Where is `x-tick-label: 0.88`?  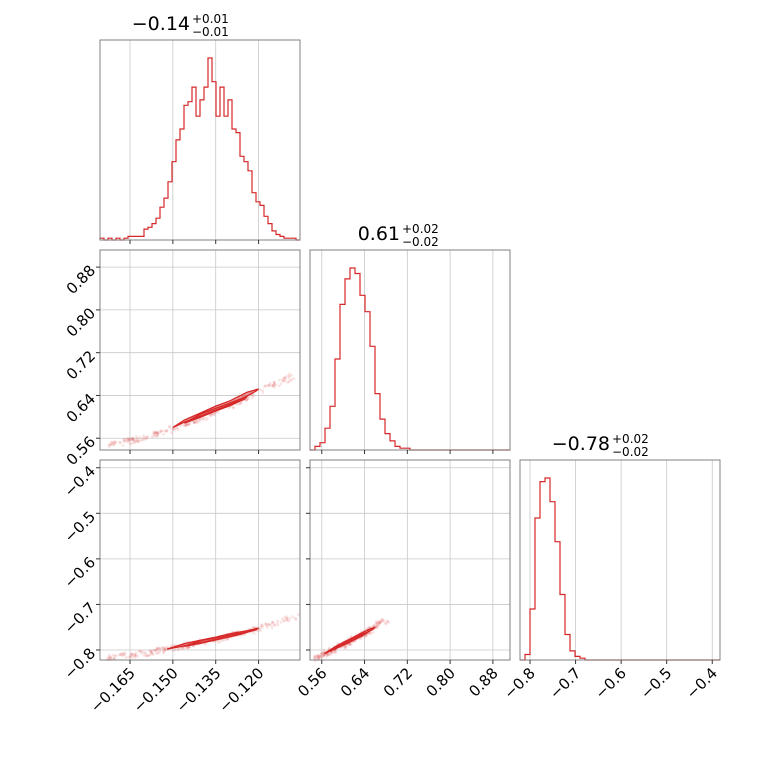 x-tick-label: 0.88 is located at coordinates (483, 682).